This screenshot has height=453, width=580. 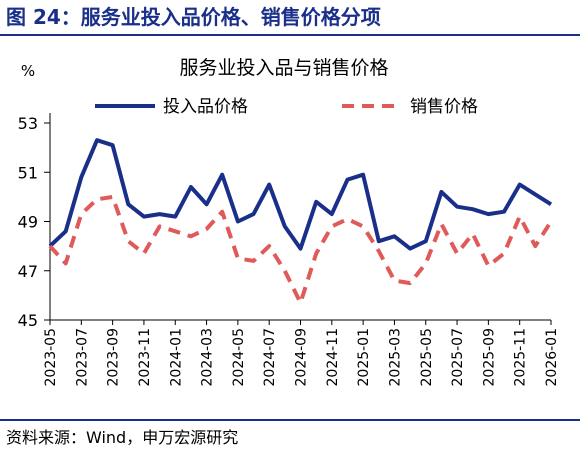 I want to click on x-tick-label: 2024-11, so click(x=333, y=357).